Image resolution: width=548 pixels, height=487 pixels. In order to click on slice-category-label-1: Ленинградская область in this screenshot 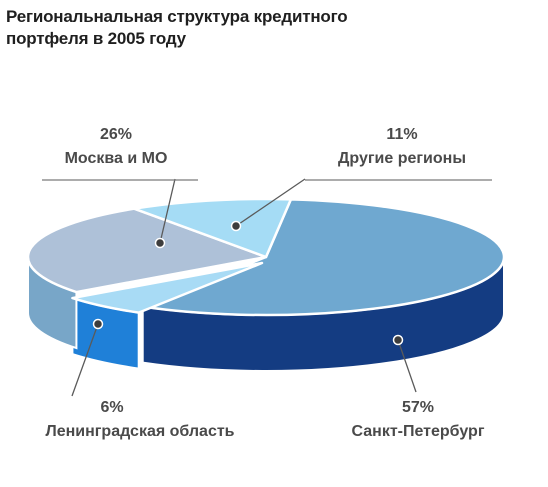, I will do `click(139, 431)`.